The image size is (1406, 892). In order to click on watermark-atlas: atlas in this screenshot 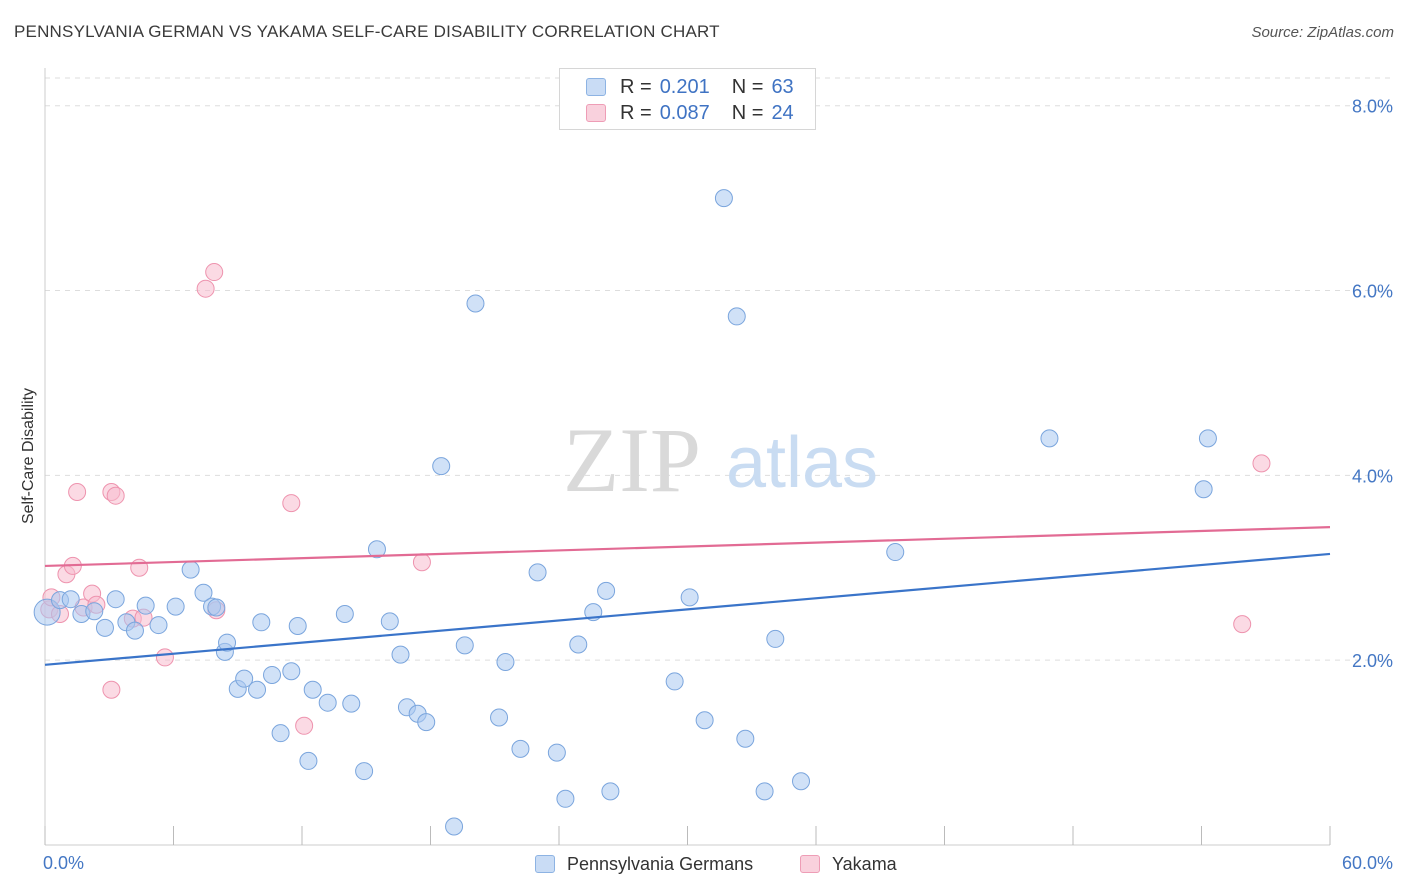, I will do `click(802, 463)`.